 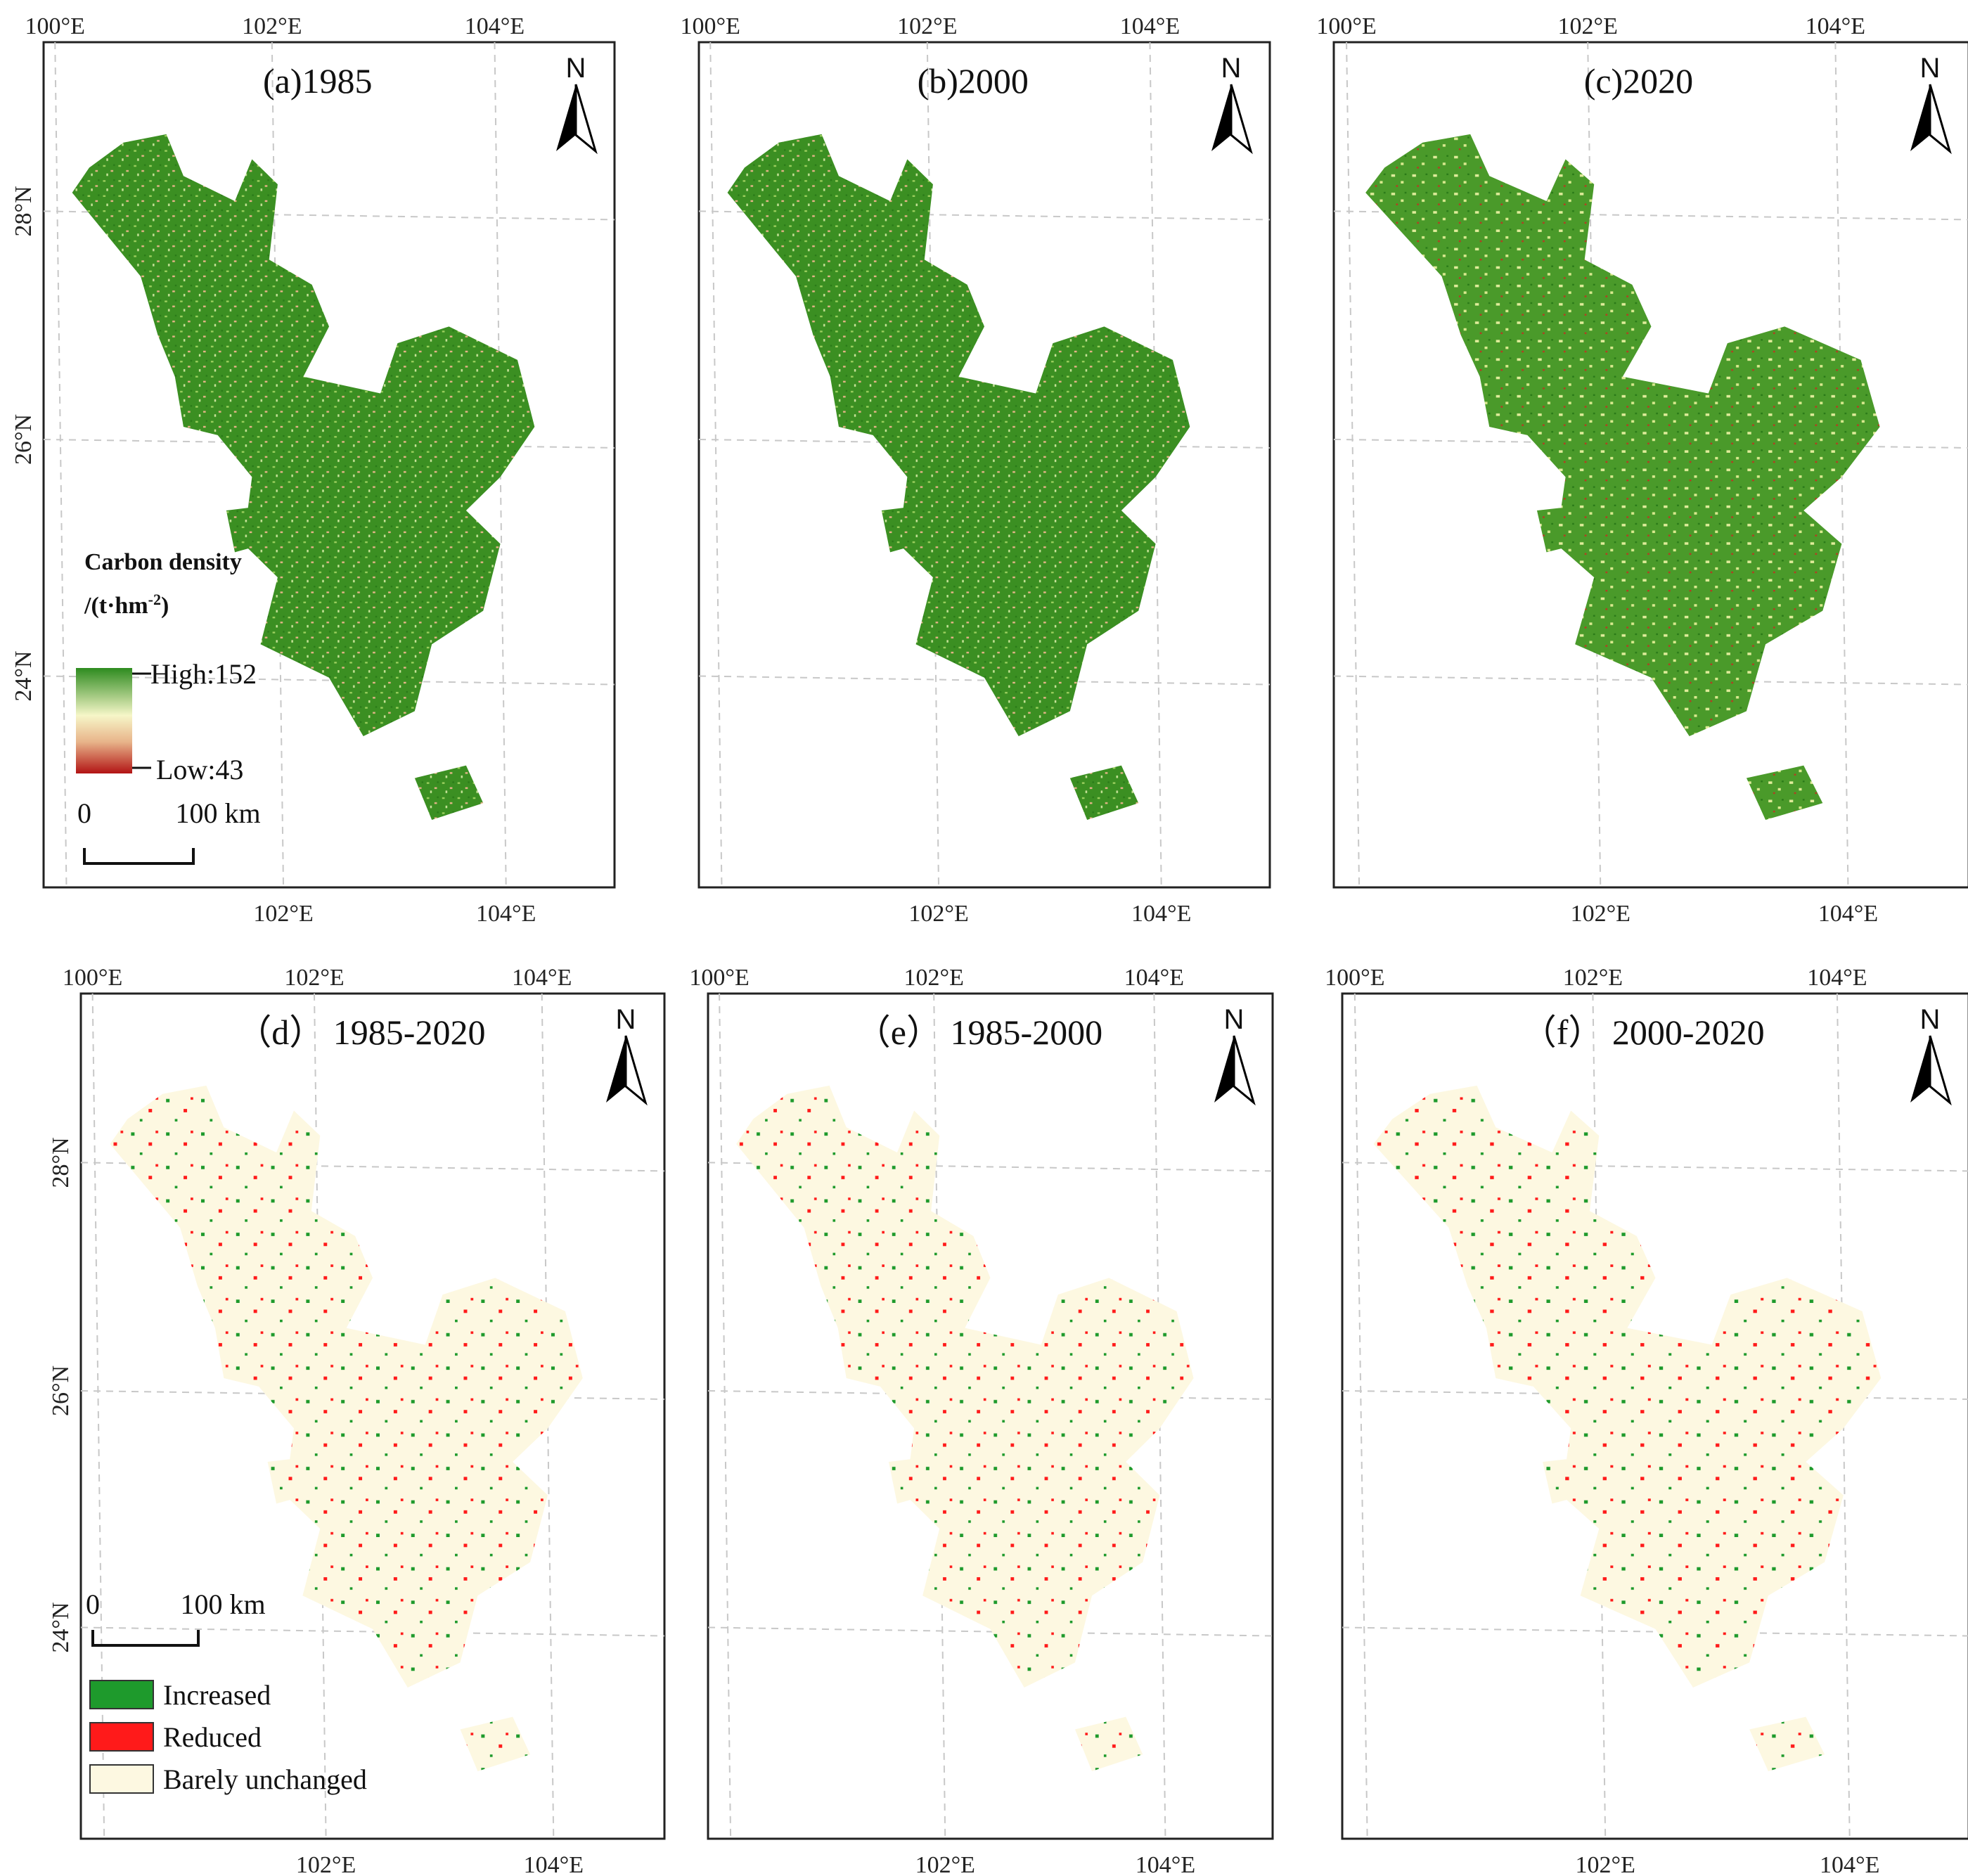 What do you see at coordinates (204, 674) in the screenshot?
I see `legend-high-label: High:152` at bounding box center [204, 674].